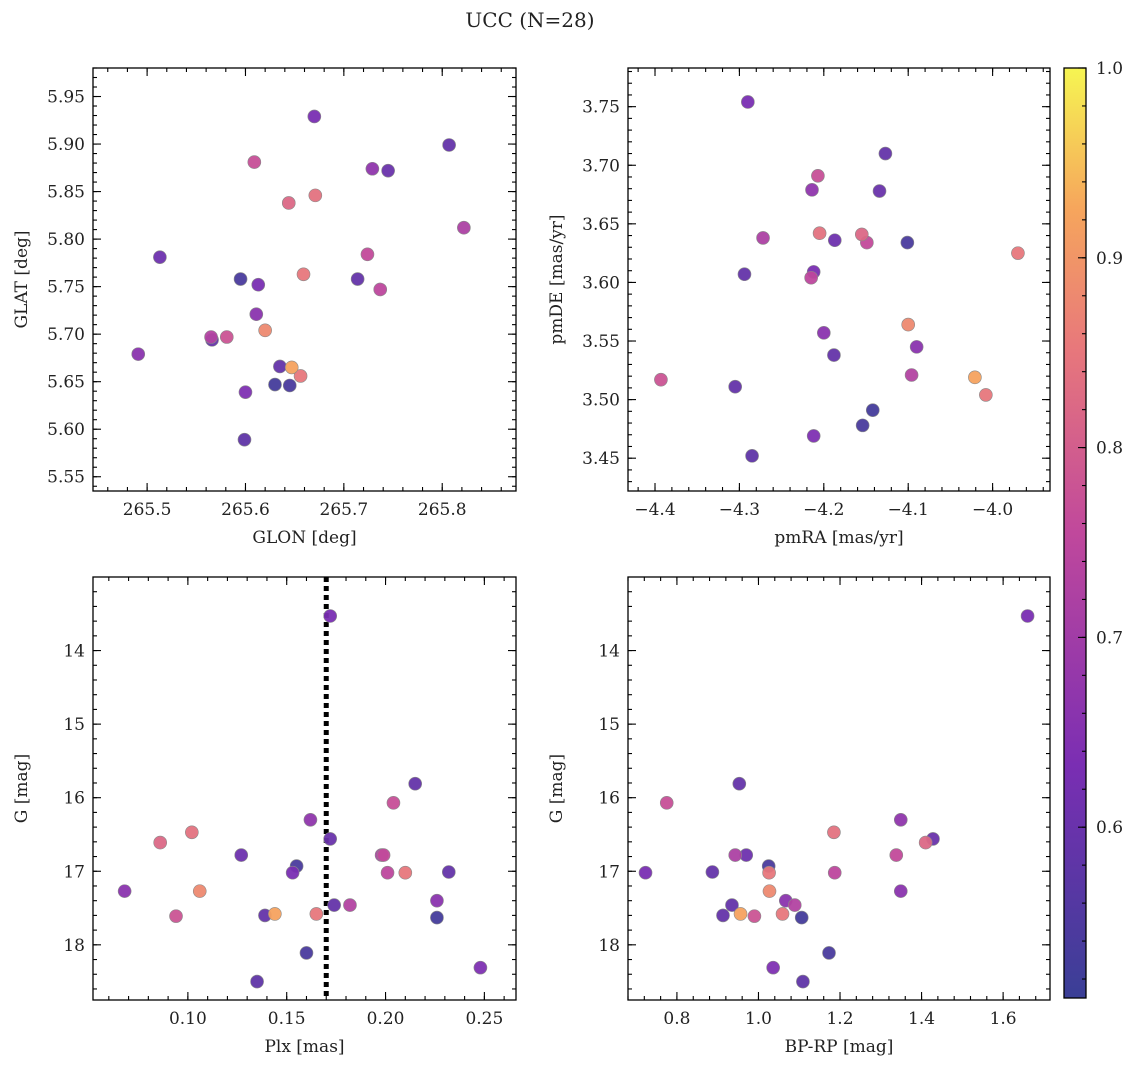 This screenshot has height=1067, width=1136. I want to click on y-tick-label: 5.85, so click(66, 193).